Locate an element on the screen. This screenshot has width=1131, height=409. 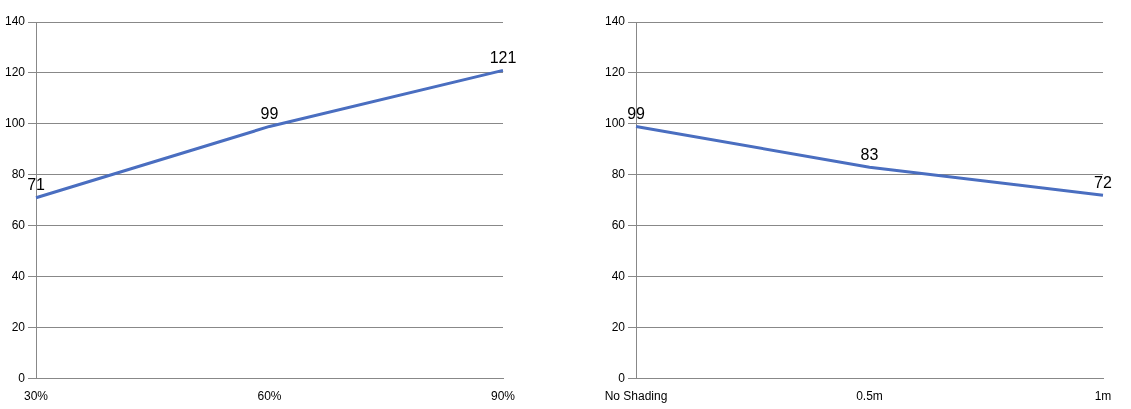
x-tick-label: 90% is located at coordinates (503, 396).